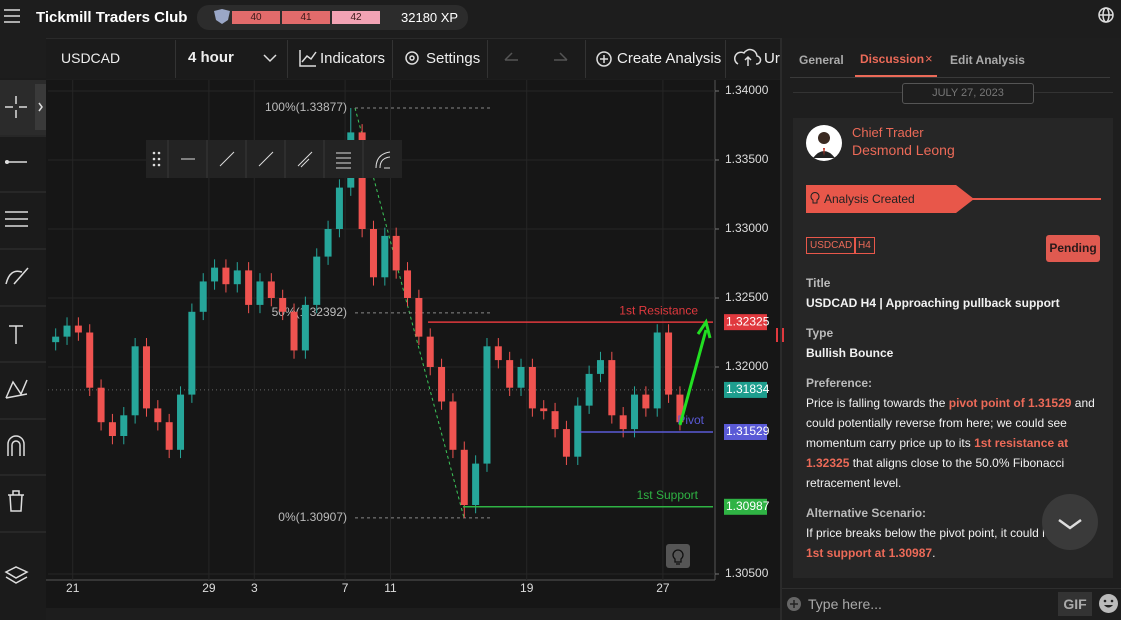  Describe the element at coordinates (668, 495) in the screenshot. I see `level-name: 1st Support` at that location.